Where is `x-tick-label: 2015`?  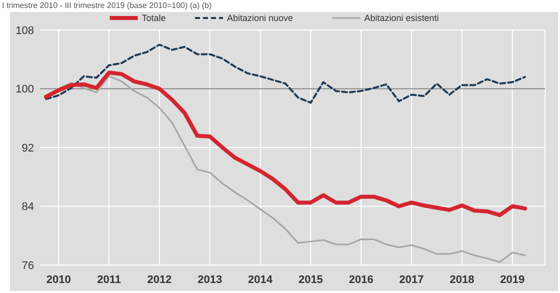 x-tick-label: 2015 is located at coordinates (310, 280).